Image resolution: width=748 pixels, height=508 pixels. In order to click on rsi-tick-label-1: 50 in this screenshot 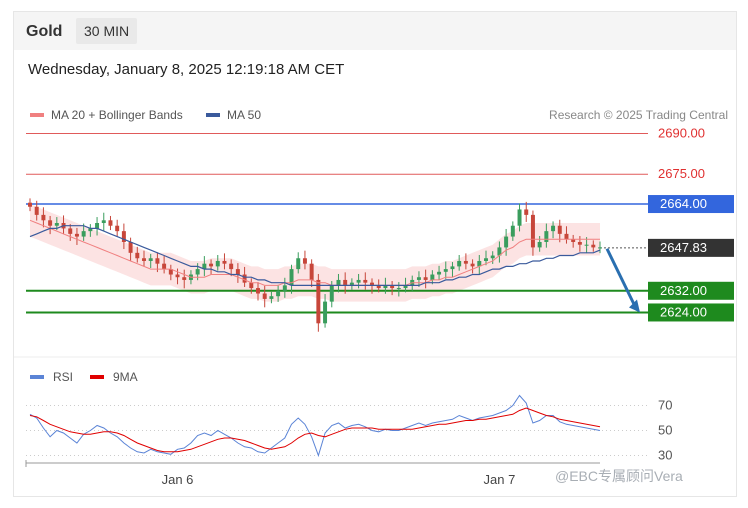, I will do `click(665, 430)`.